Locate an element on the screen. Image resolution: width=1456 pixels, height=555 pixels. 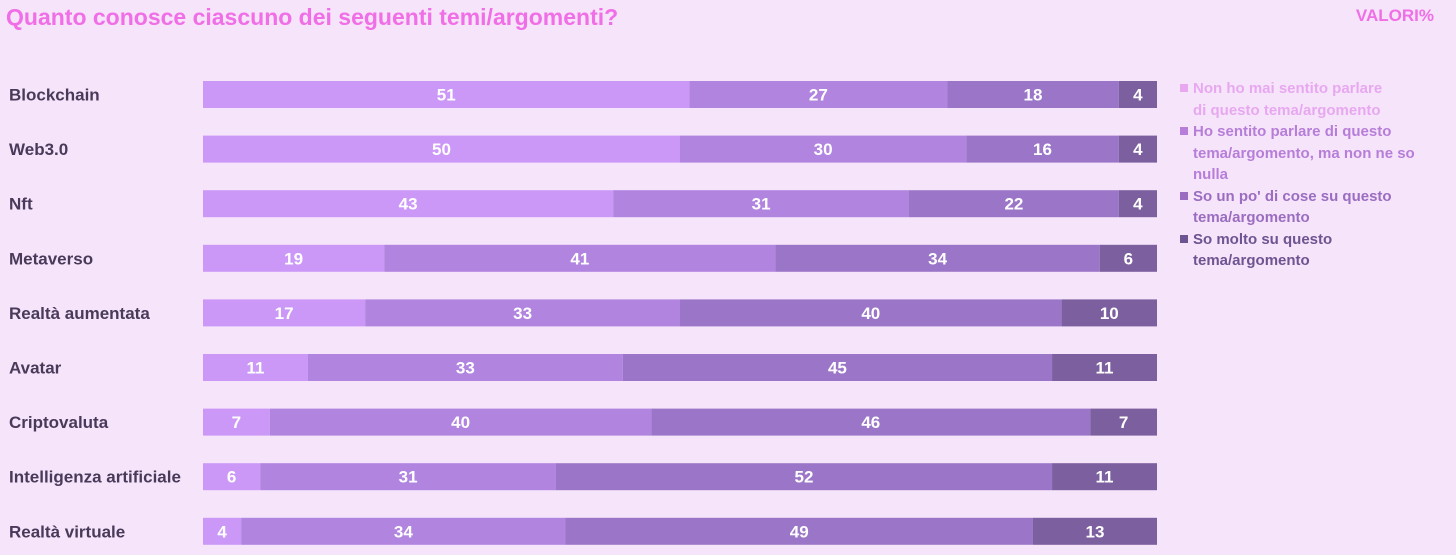
segment-value-label: 13 is located at coordinates (1095, 531).